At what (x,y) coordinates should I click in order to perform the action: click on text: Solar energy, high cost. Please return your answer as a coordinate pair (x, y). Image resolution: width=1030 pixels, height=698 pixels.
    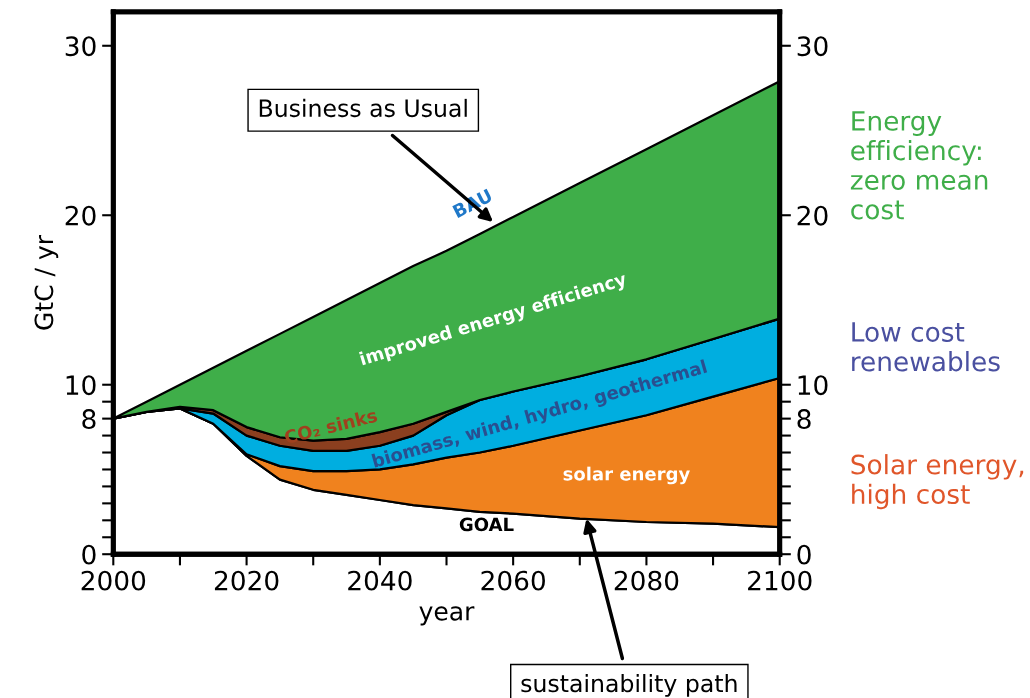
    Looking at the image, I should click on (937, 482).